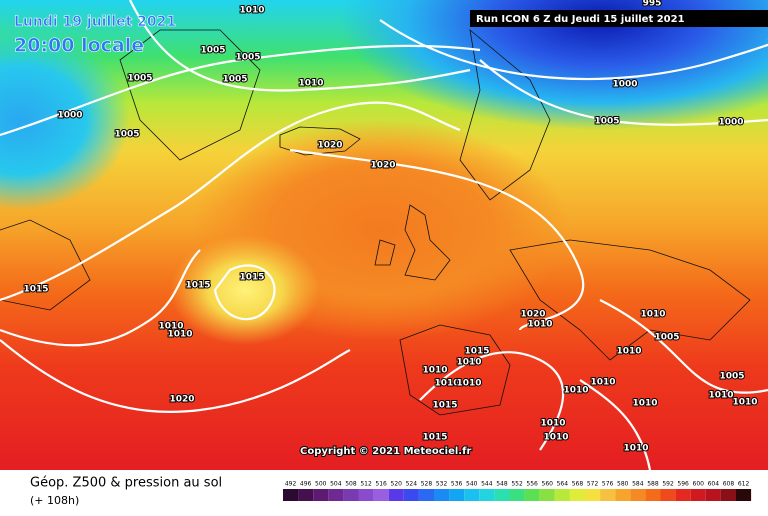 This screenshot has height=516, width=768. Describe the element at coordinates (593, 484) in the screenshot. I see `scale-label: 572` at that location.